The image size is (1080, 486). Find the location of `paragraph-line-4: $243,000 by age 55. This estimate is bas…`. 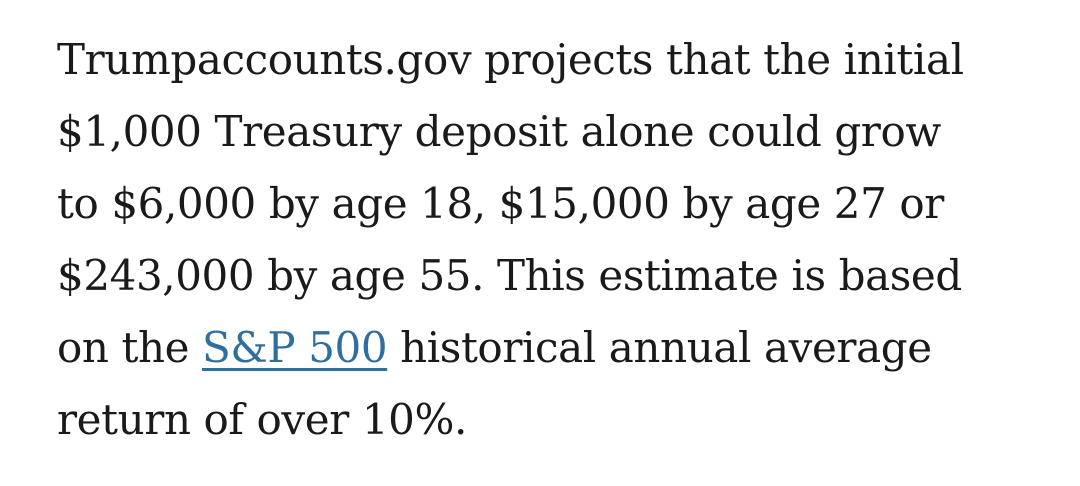

paragraph-line-4: $243,000 by age 55. This estimate is bas… is located at coordinates (509, 275).